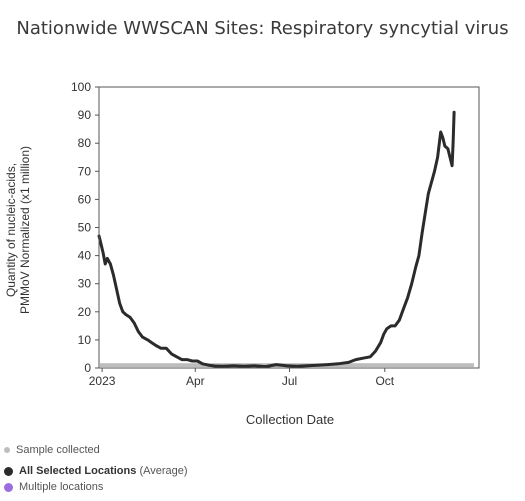  I want to click on legend-multiple-locations: Multiple locations, so click(53, 487).